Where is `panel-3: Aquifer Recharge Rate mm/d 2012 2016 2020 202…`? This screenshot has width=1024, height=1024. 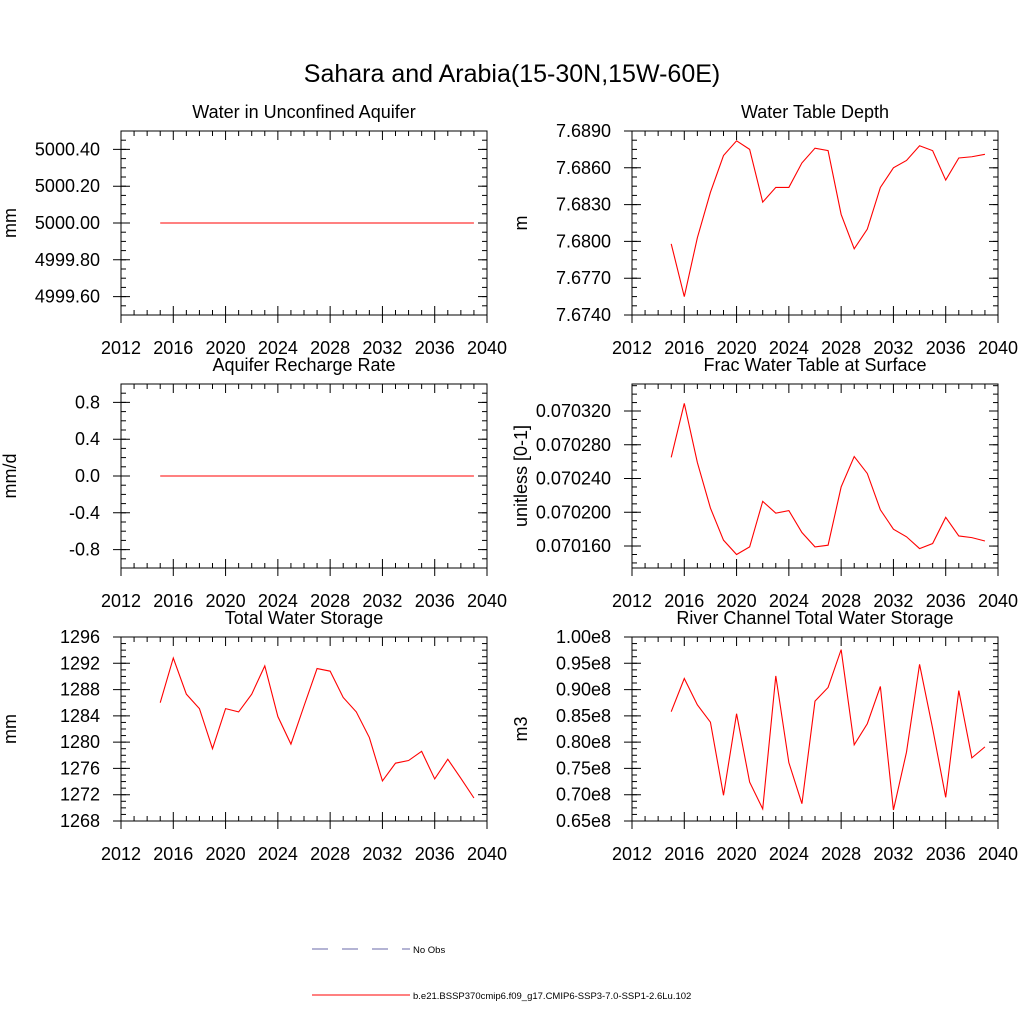 panel-3: Aquifer Recharge Rate mm/d 2012 2016 2020 202… is located at coordinates (253, 483).